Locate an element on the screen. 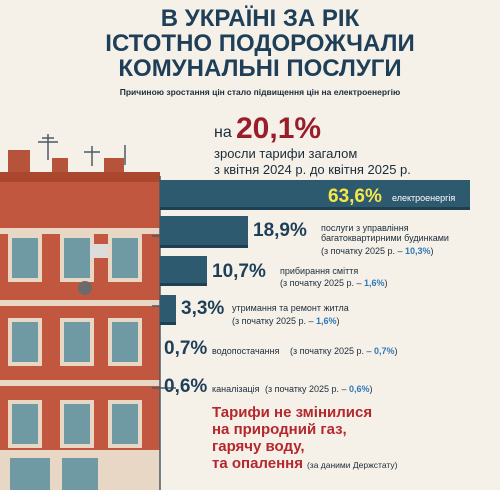 The height and width of the screenshot is (490, 500). title-line-1: В УКРАЇНІ ЗА РІК is located at coordinates (260, 18).